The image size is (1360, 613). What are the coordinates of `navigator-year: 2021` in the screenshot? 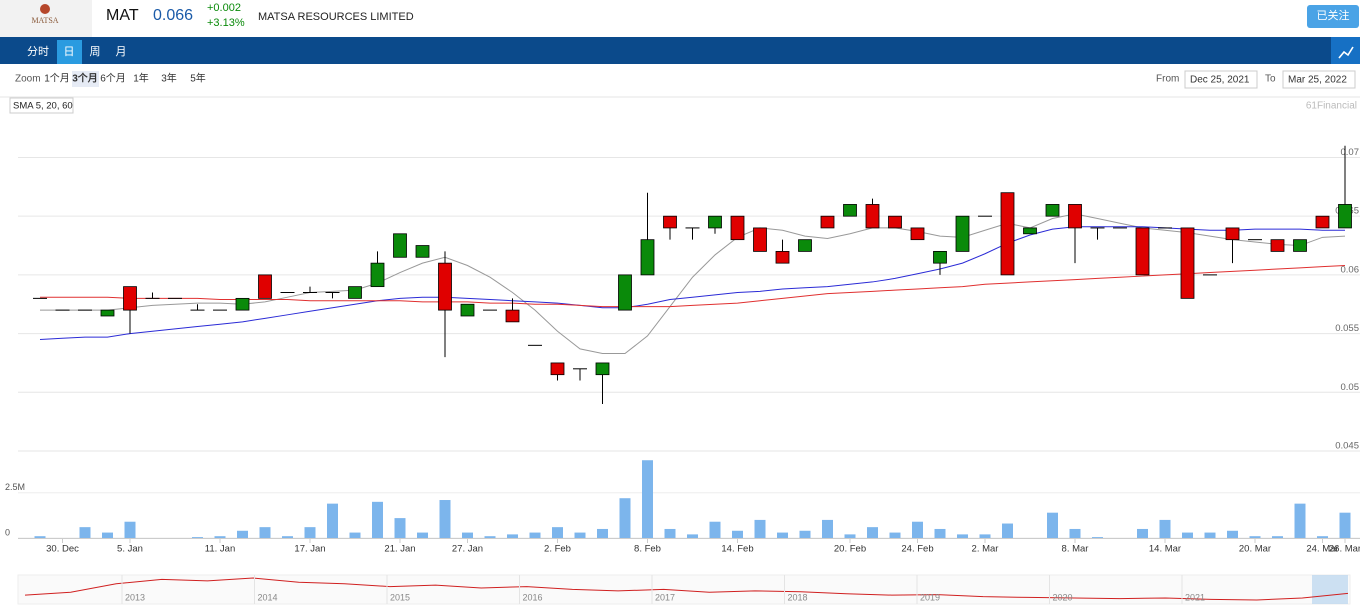 It's located at (1195, 597).